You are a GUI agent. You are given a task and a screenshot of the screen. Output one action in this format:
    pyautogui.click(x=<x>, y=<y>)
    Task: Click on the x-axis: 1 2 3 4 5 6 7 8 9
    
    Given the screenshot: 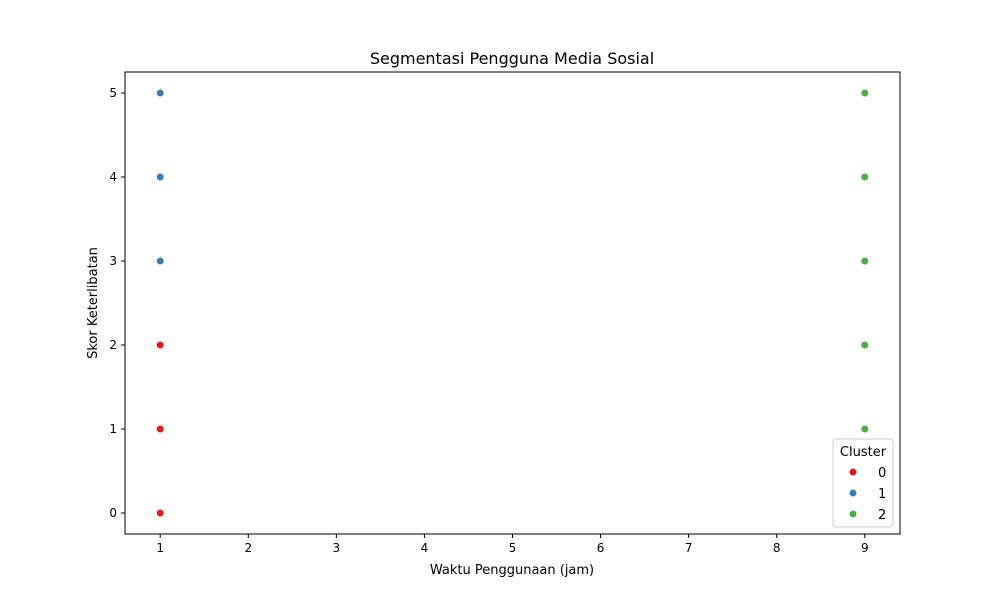 What is the action you would take?
    pyautogui.click(x=512, y=544)
    